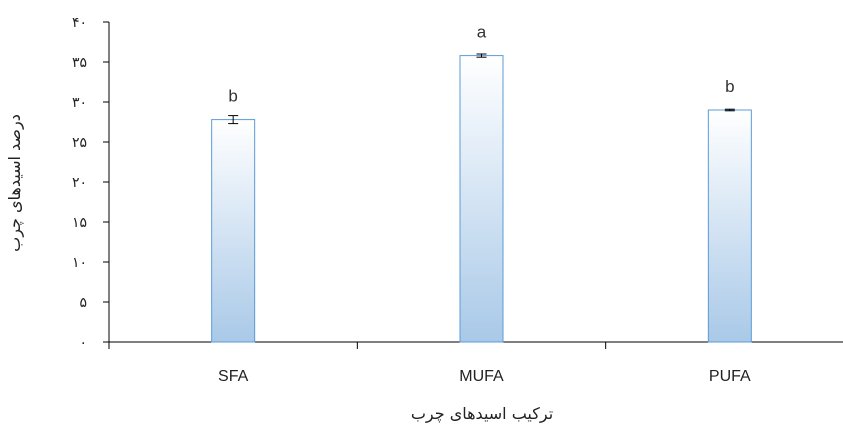 The width and height of the screenshot is (843, 428). I want to click on y-axis: ۰ ۵ ۱۰ ۱۵ ۲۰ ۲۵ ۳۰ ۳۵ ۴۰, so click(91, 183).